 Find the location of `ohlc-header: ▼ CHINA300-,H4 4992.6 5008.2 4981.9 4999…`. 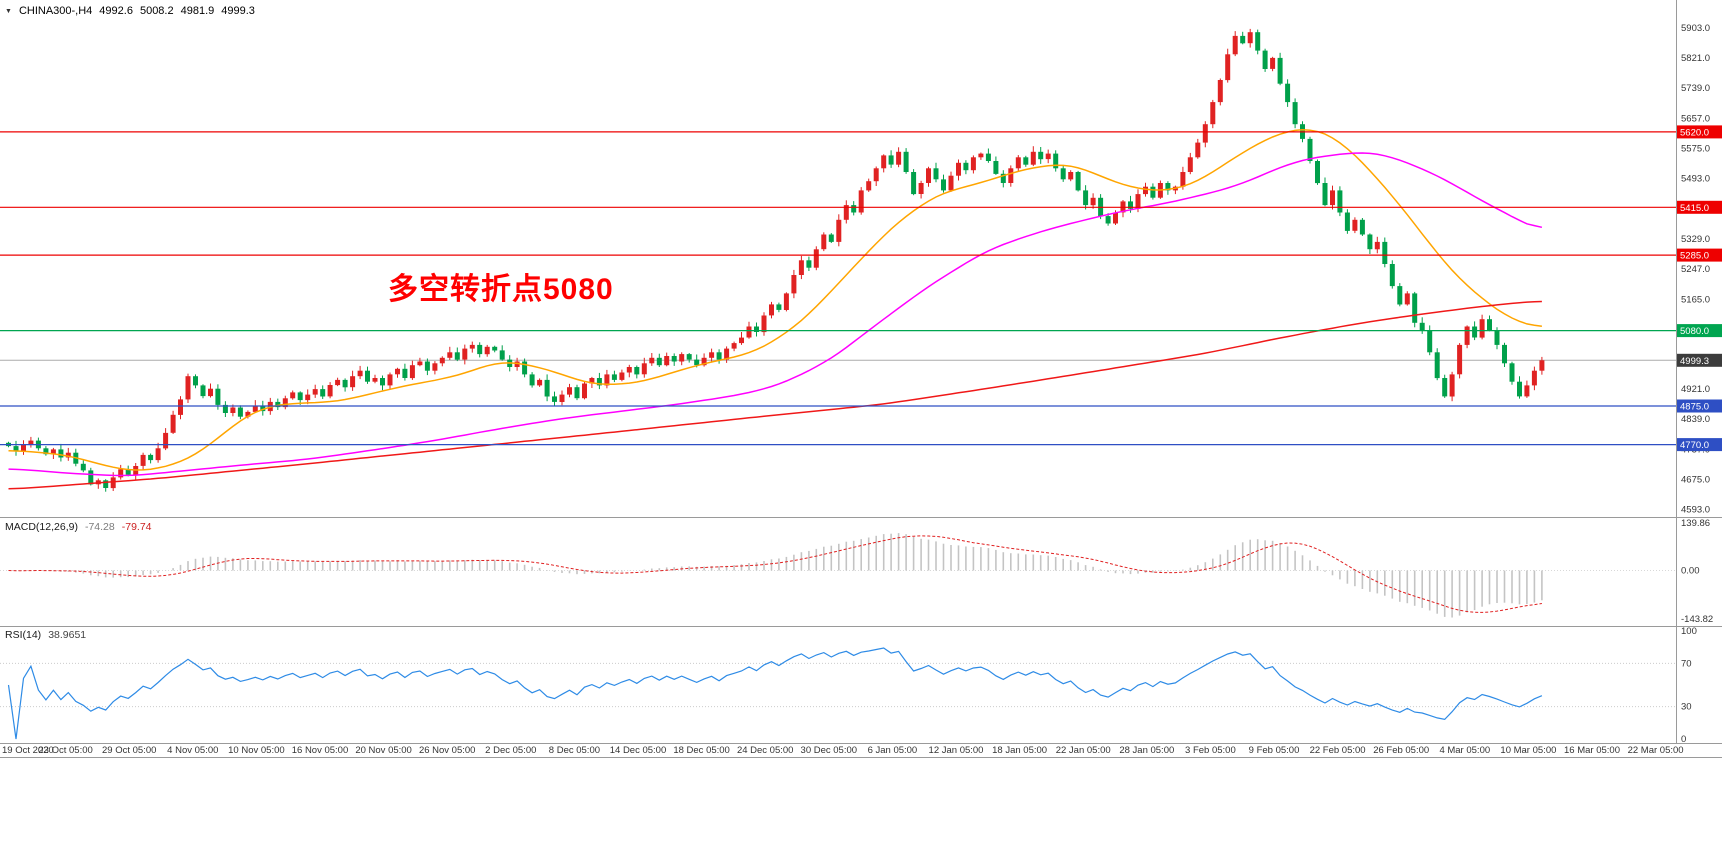

ohlc-header: ▼ CHINA300-,H4 4992.6 5008.2 4981.9 4999… is located at coordinates (130, 11).